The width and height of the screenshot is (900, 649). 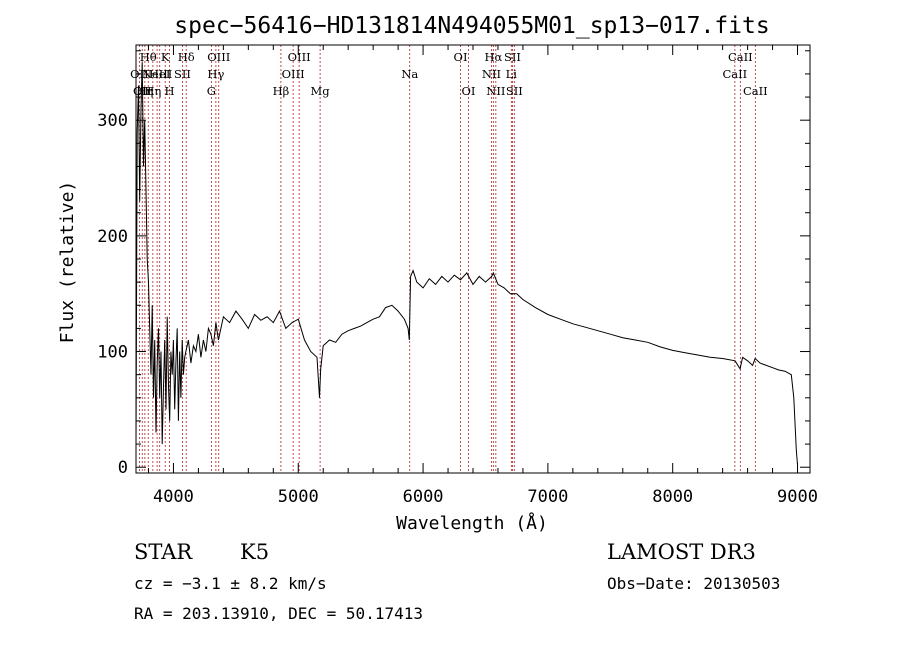 I want to click on line-marker-label: Li, so click(x=512, y=74).